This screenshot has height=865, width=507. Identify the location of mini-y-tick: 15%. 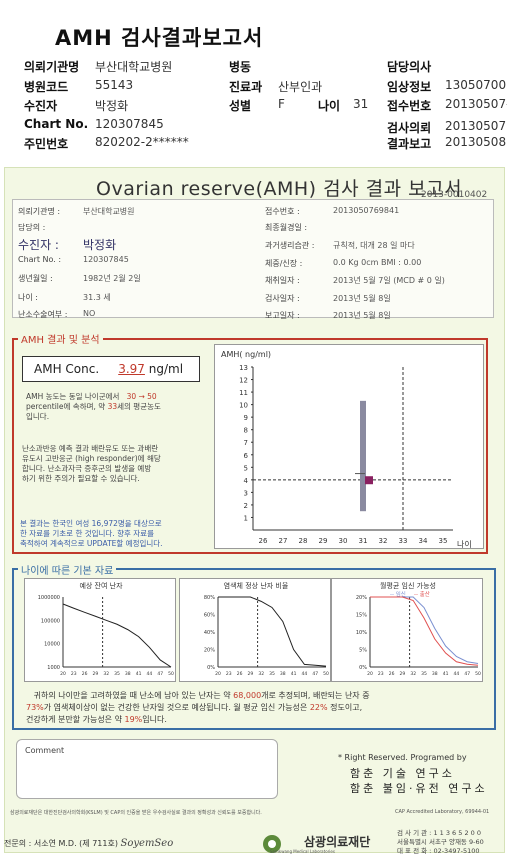
(361, 616).